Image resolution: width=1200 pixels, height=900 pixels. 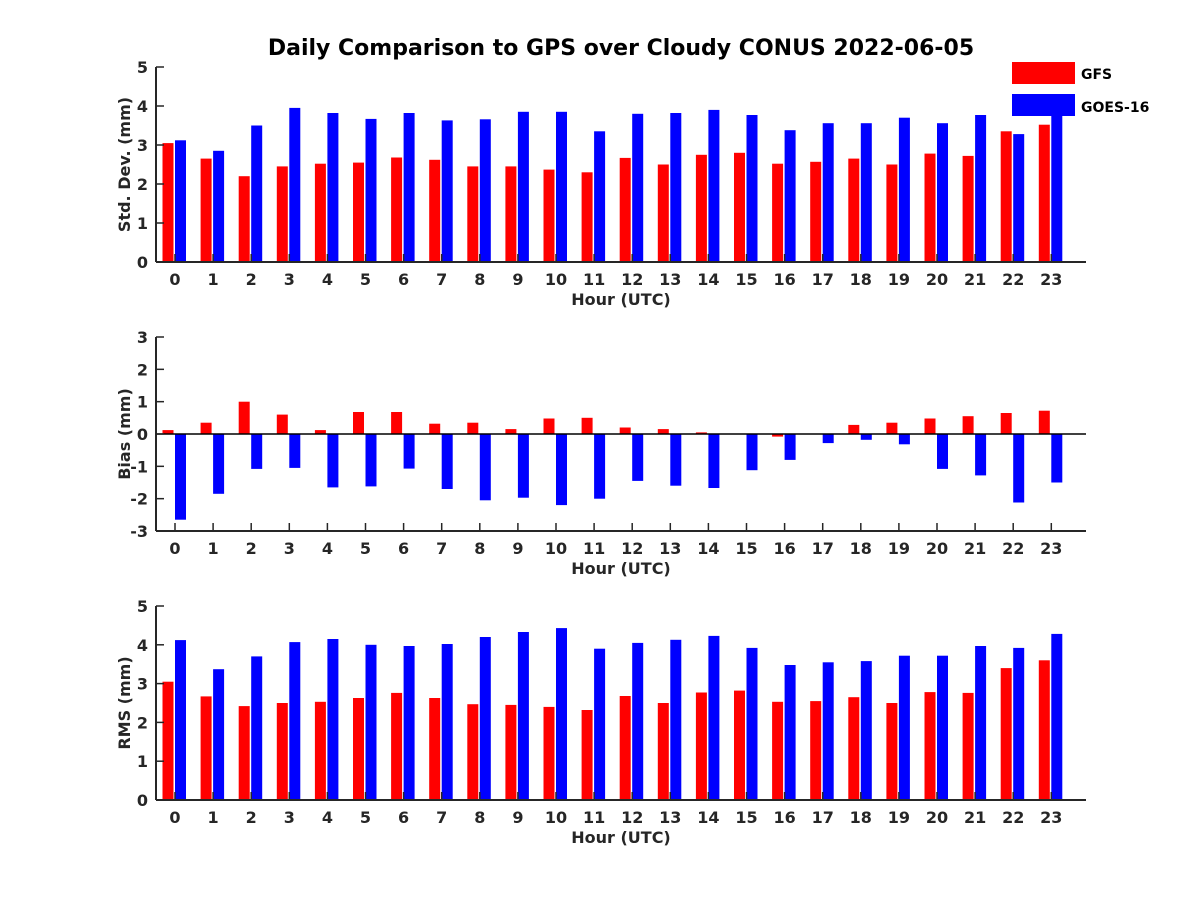 What do you see at coordinates (784, 279) in the screenshot?
I see `std-dev-xtick-label: 16` at bounding box center [784, 279].